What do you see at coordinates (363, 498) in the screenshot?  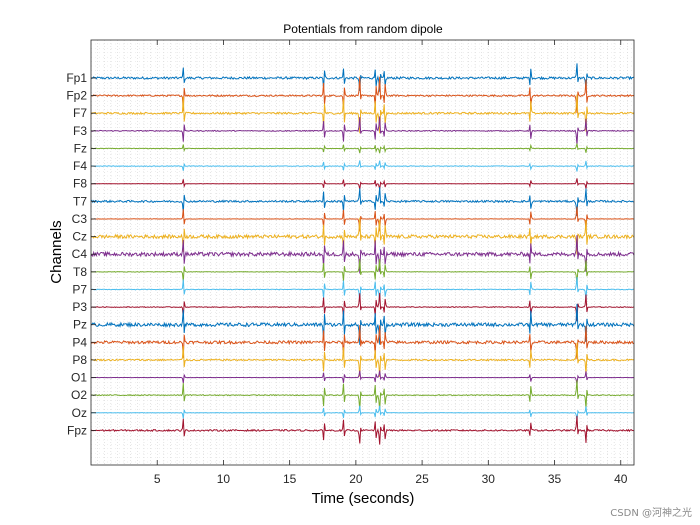 I see `x-axis-label: Time (seconds)` at bounding box center [363, 498].